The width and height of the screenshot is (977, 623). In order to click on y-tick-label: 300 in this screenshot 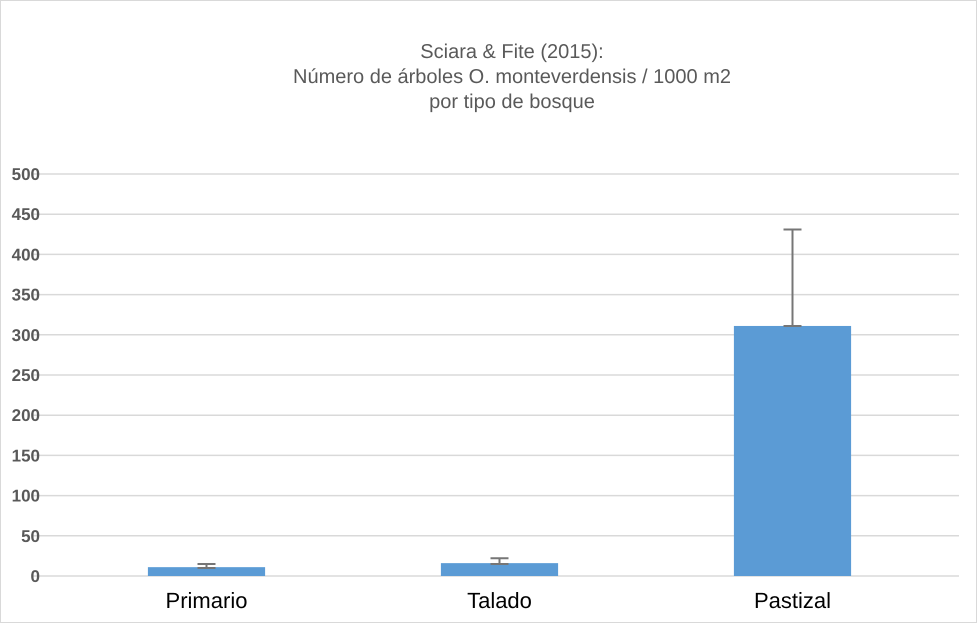, I will do `click(26, 335)`.